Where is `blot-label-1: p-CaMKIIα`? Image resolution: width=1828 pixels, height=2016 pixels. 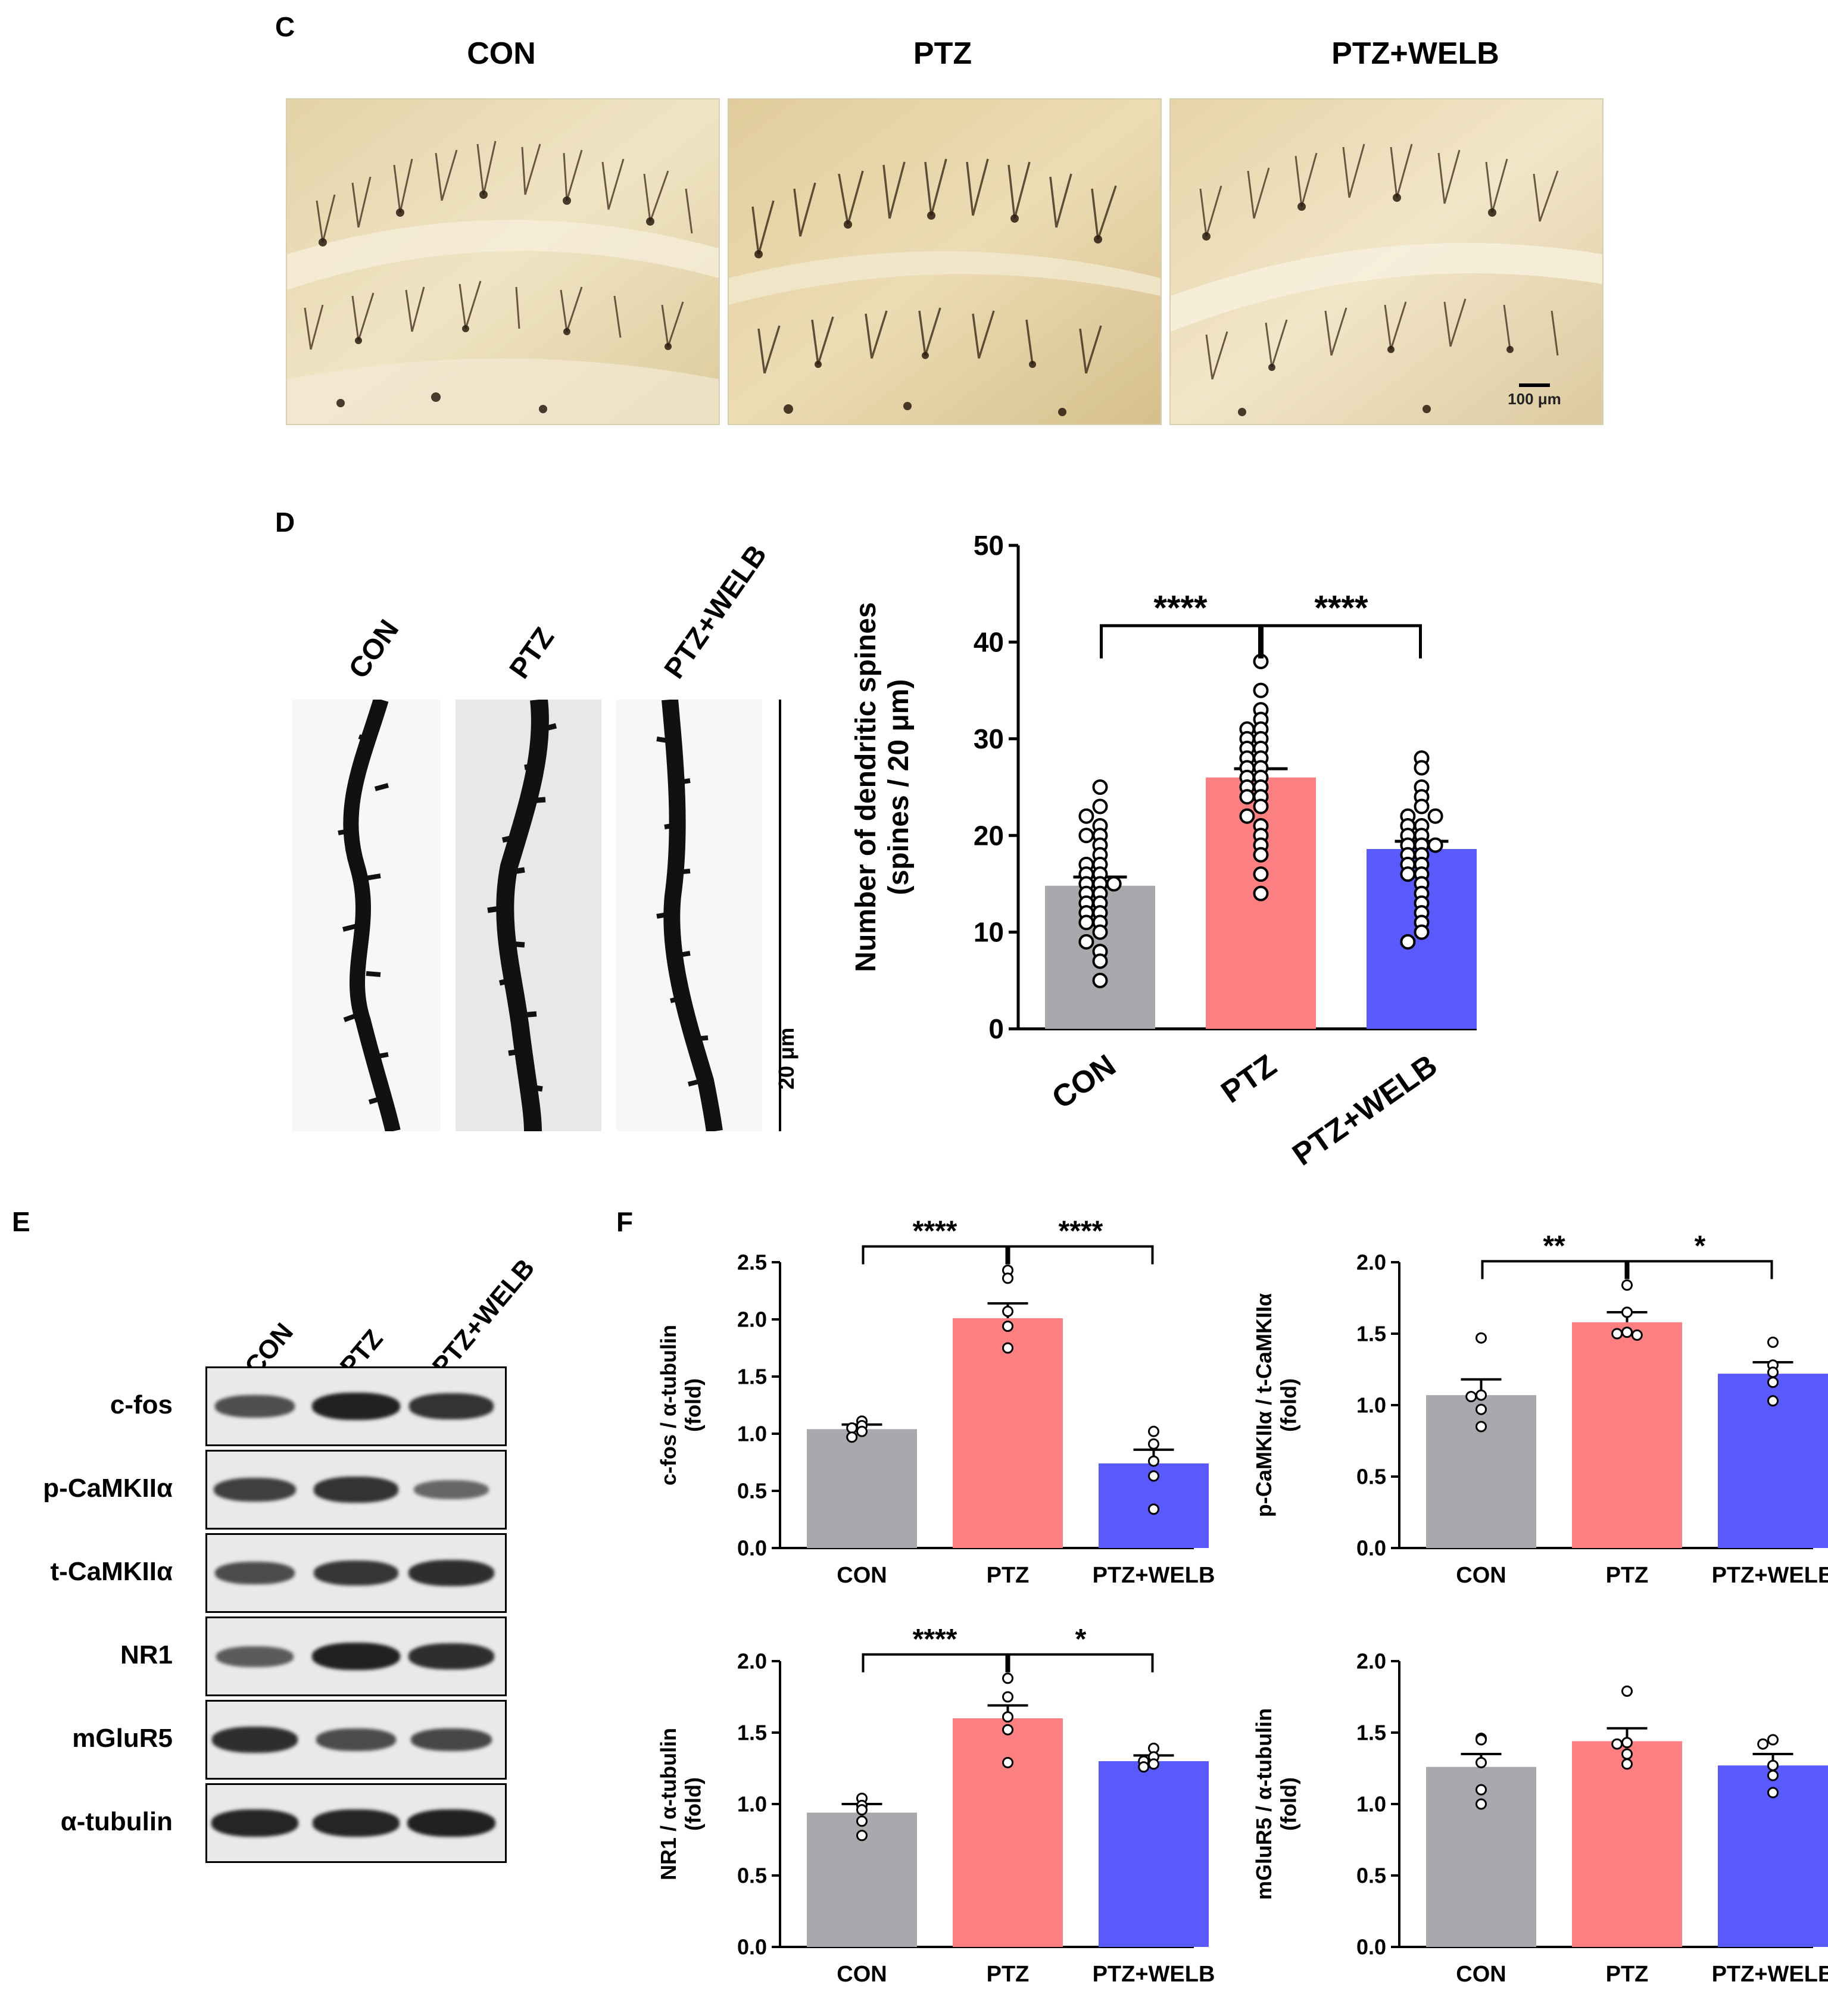 blot-label-1: p-CaMKIIα is located at coordinates (108, 1488).